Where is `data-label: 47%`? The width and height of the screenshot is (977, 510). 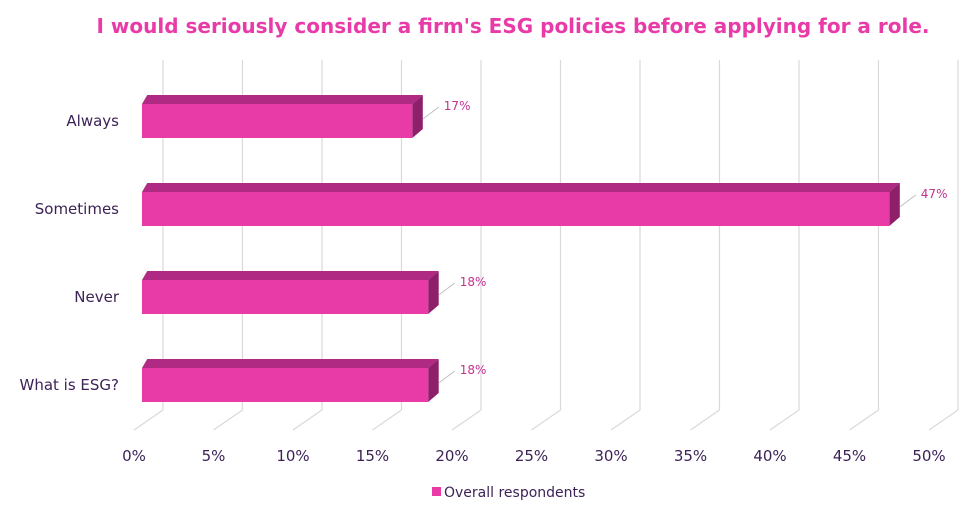
data-label: 47% is located at coordinates (934, 194).